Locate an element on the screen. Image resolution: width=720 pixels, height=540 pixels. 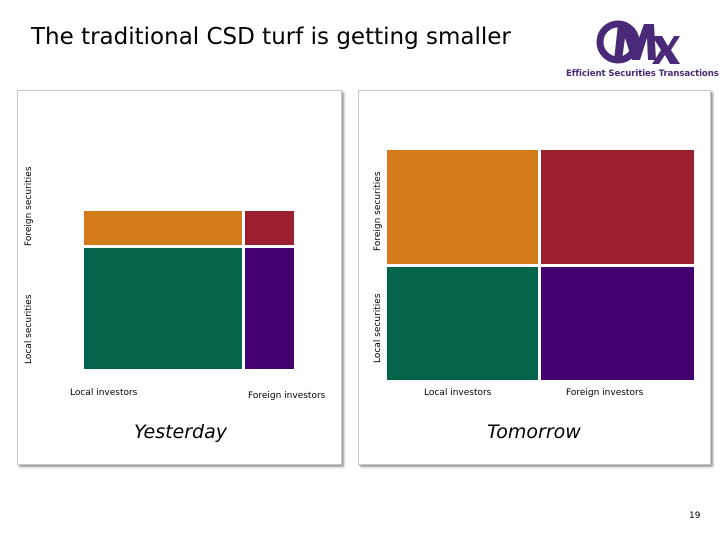
yesterday-y-label-local: Local securities is located at coordinates (29, 329).